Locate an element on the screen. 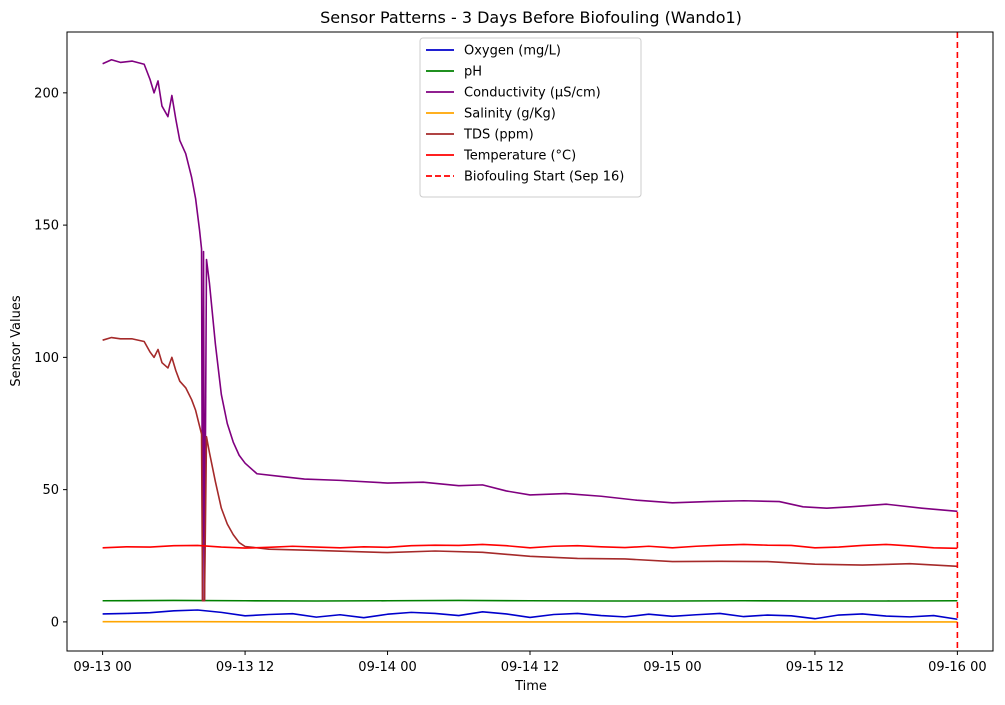 This screenshot has width=1005, height=705. x-tick-label: 09-15 12 is located at coordinates (815, 667).